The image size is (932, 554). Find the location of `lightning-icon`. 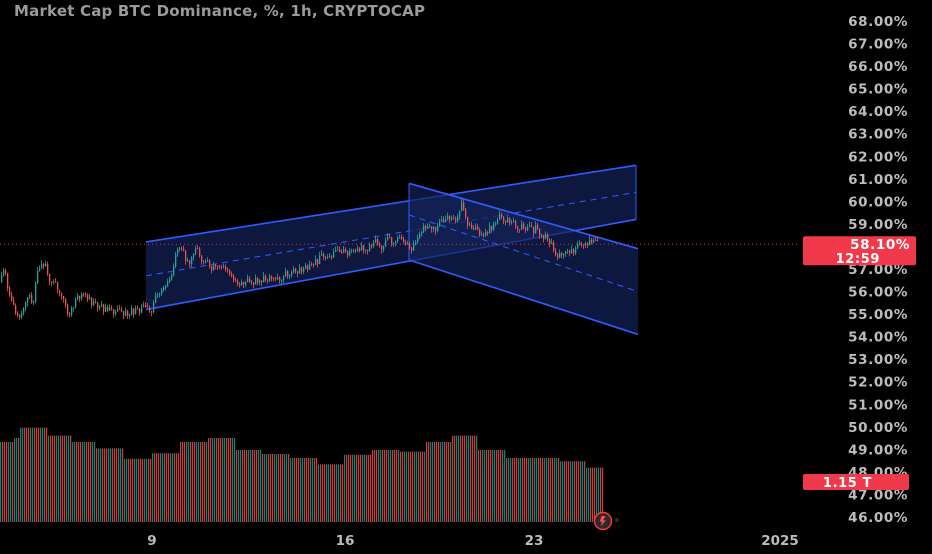

lightning-icon is located at coordinates (606, 521).